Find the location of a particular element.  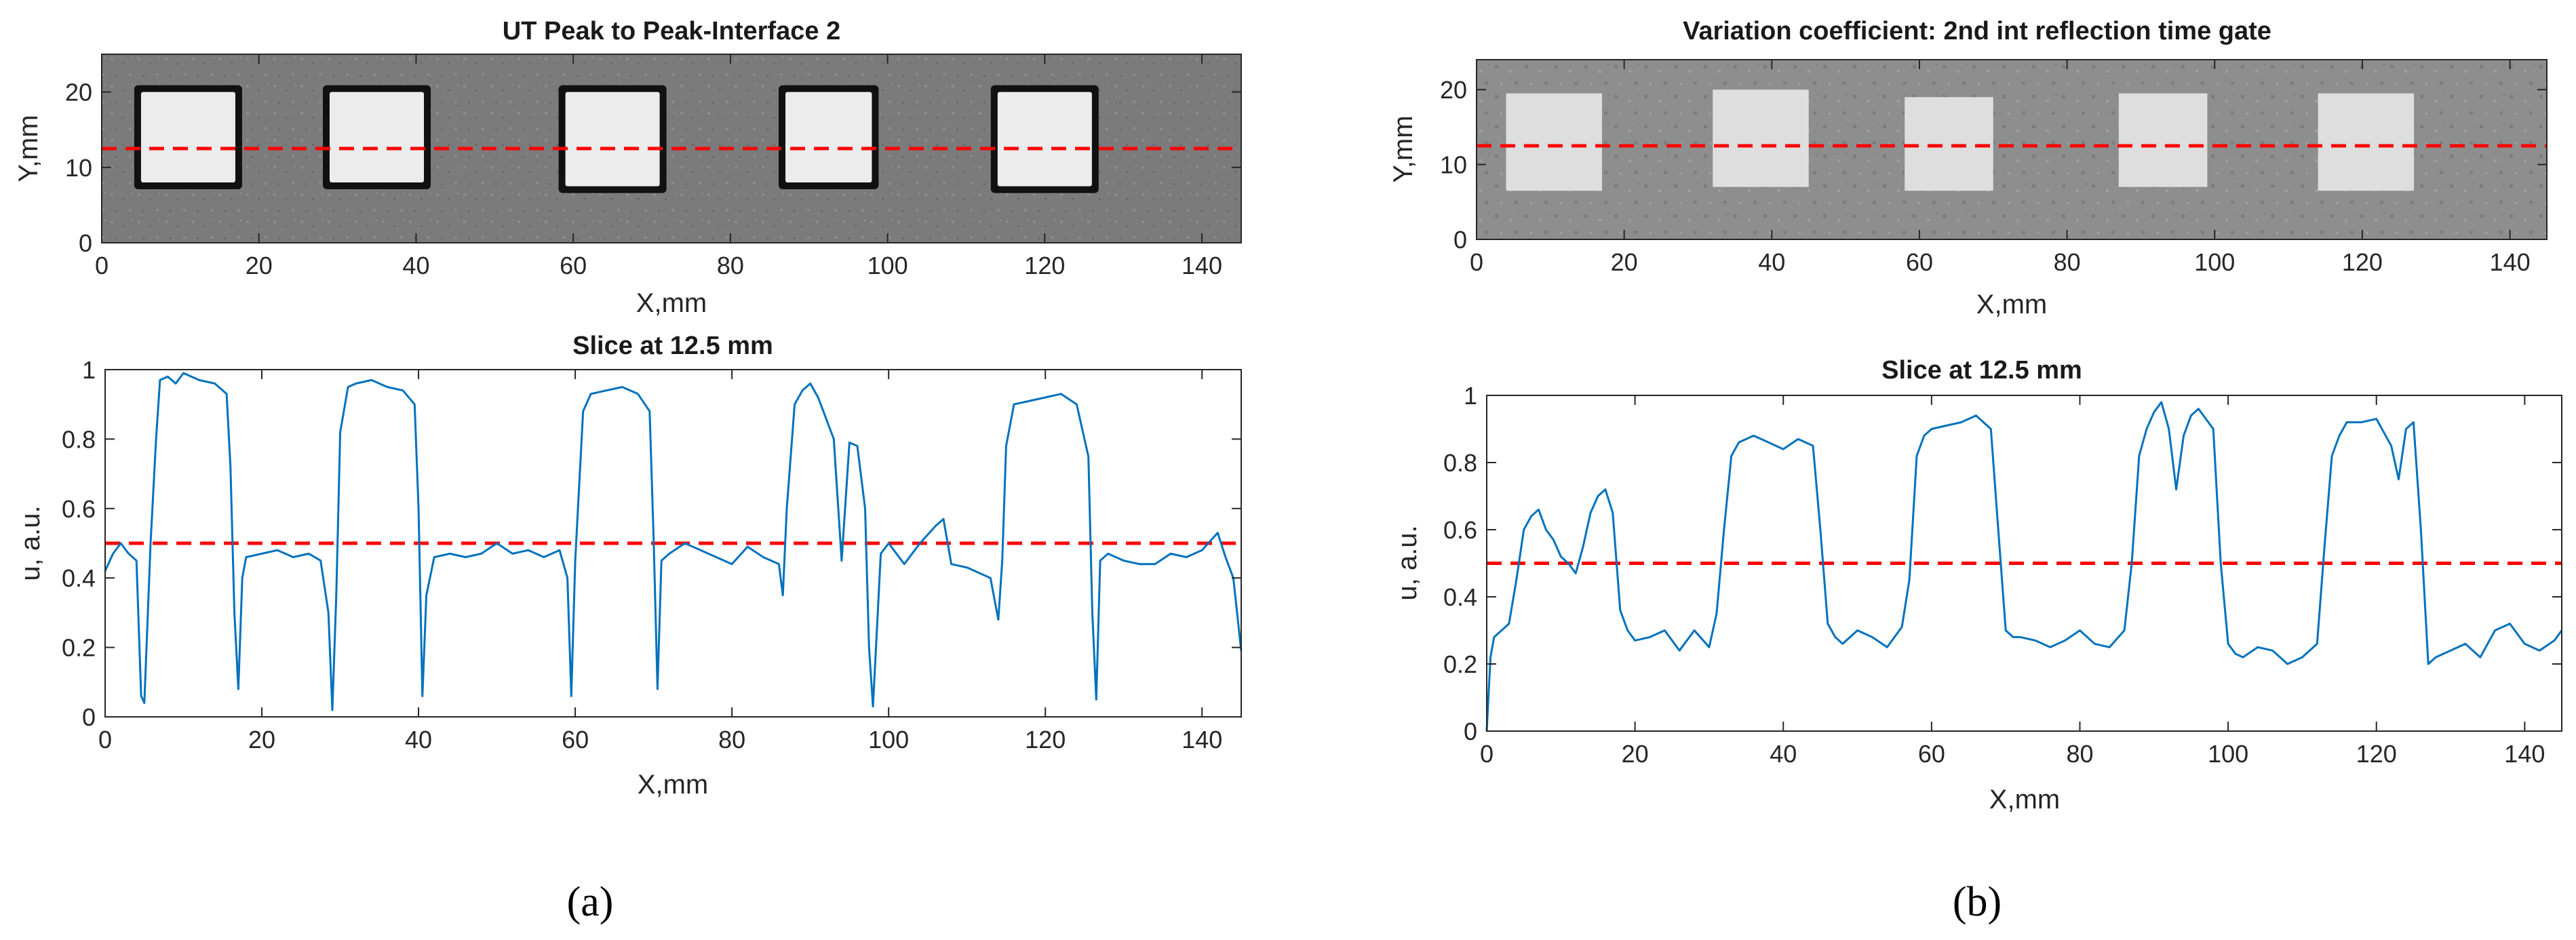

panel-b-heatmap-squares is located at coordinates (1960, 140).